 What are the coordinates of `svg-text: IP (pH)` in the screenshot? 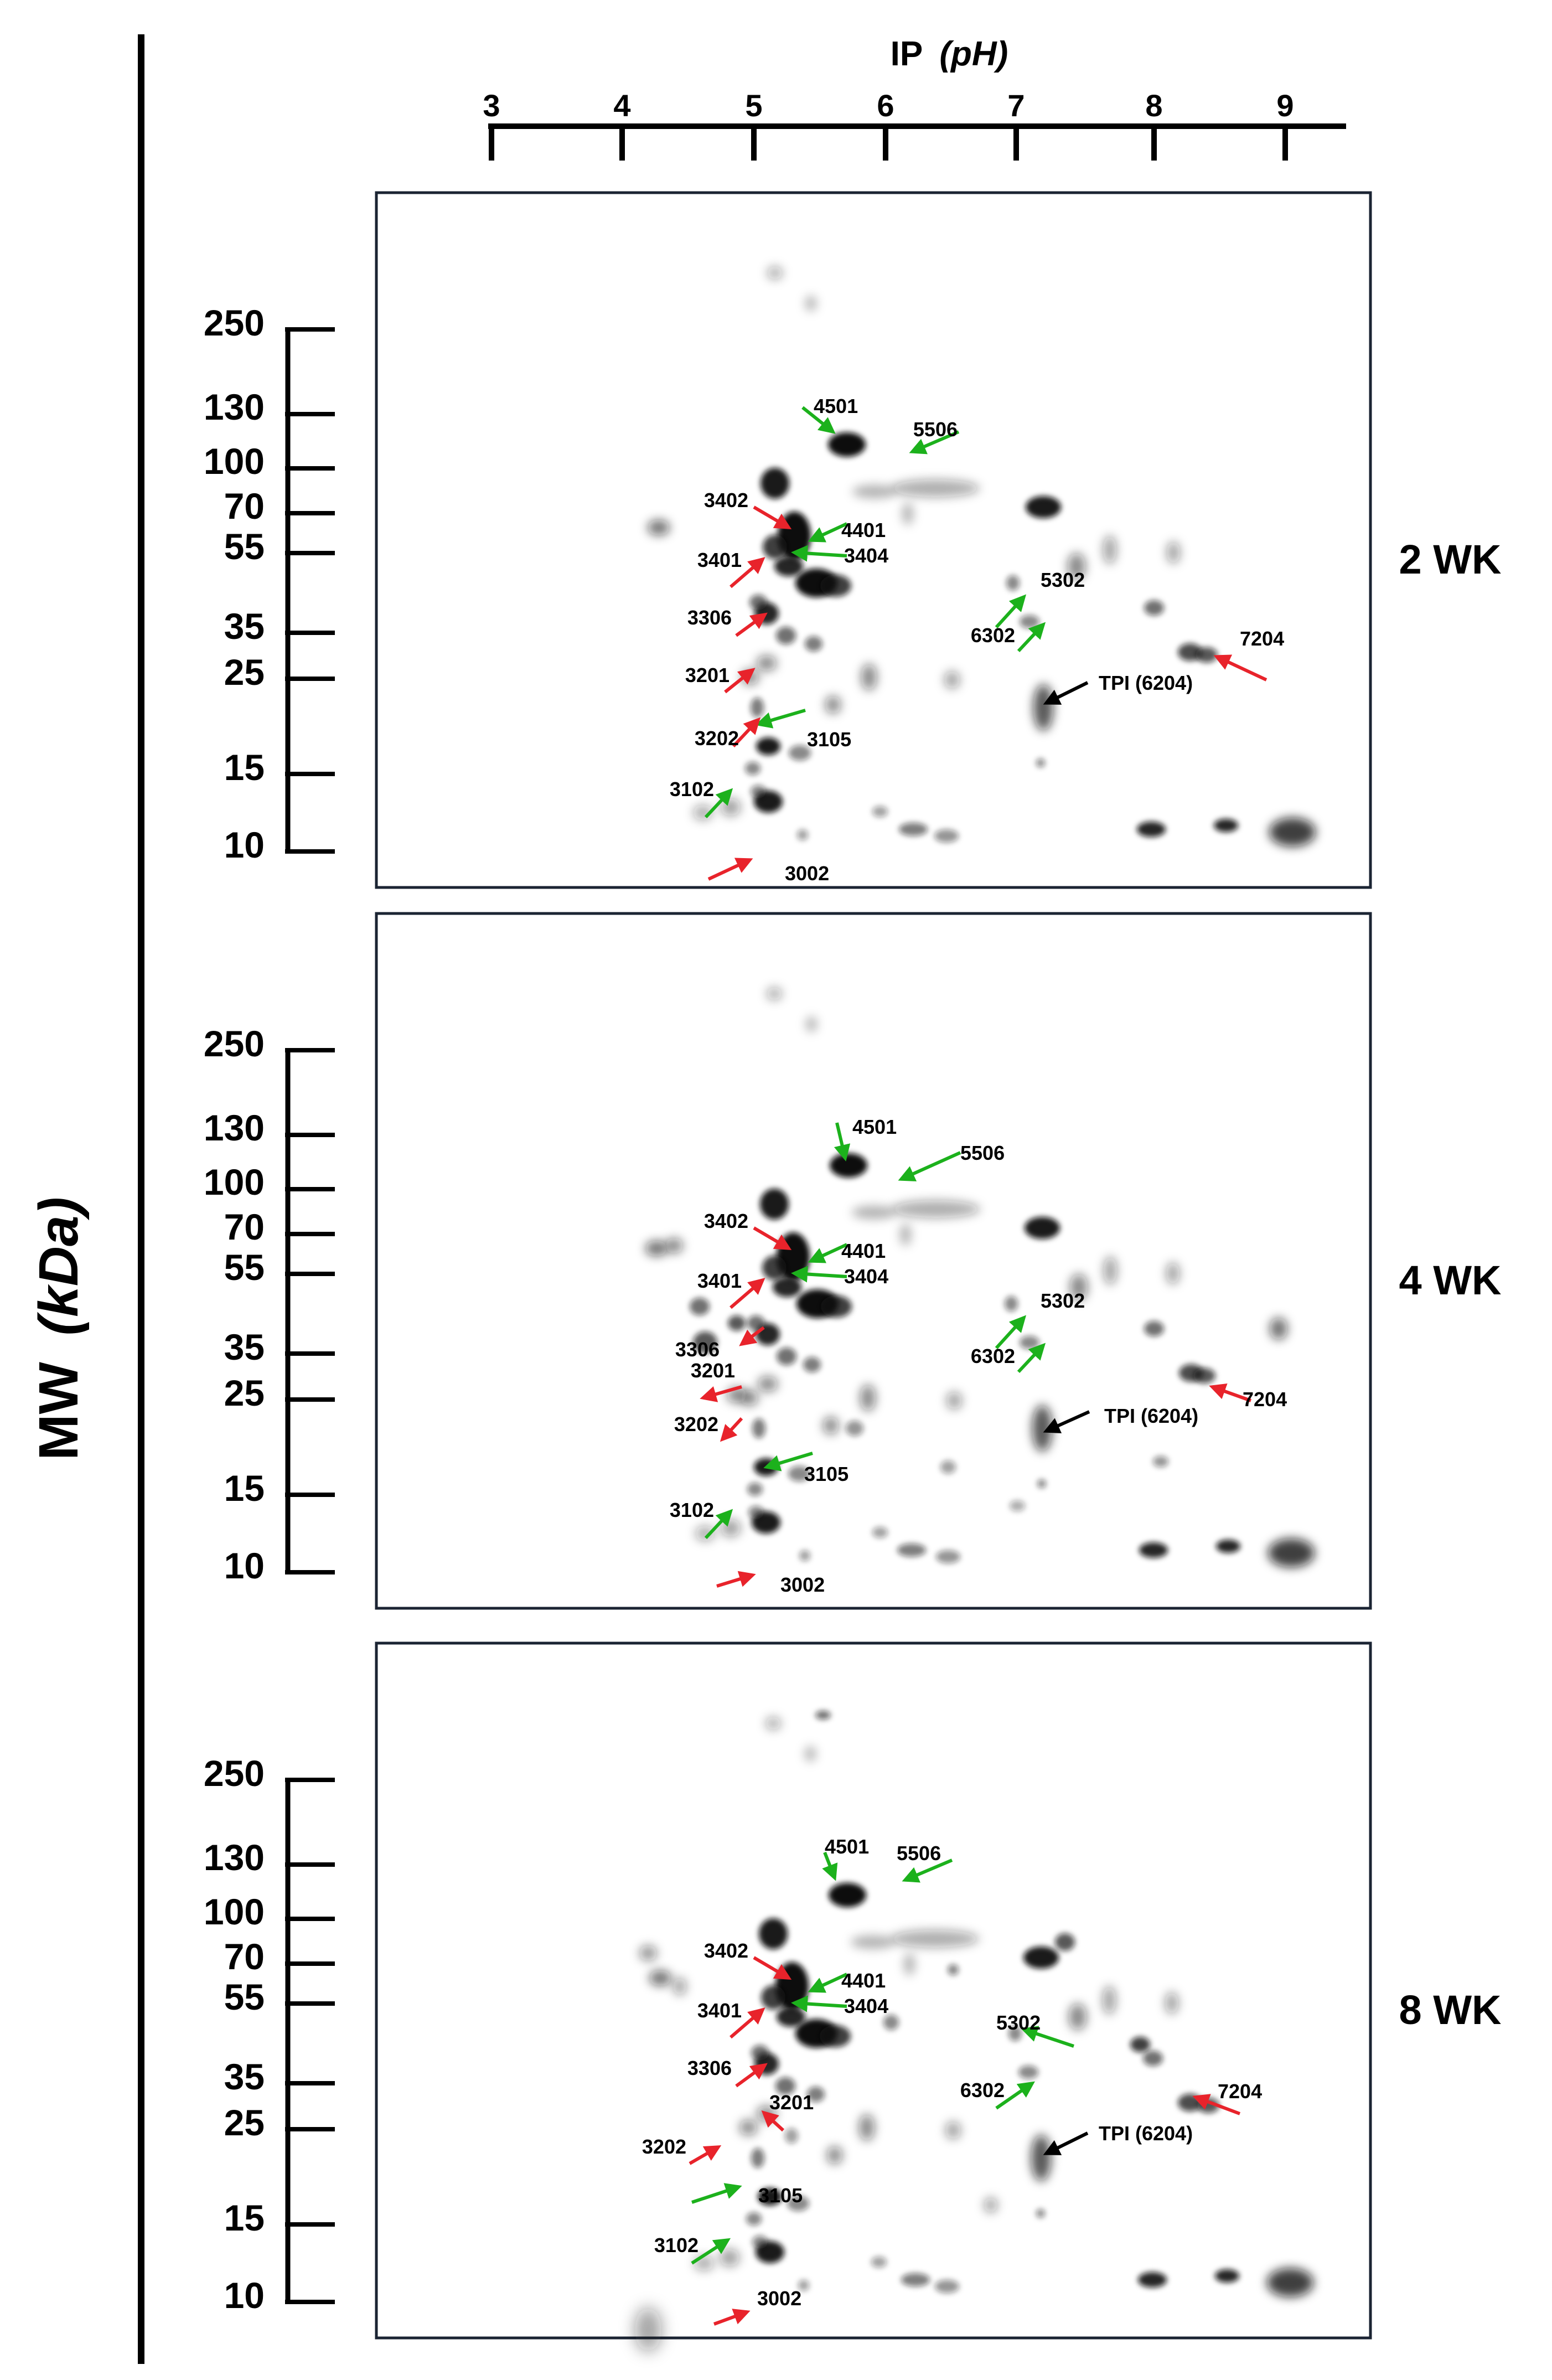 It's located at (950, 54).